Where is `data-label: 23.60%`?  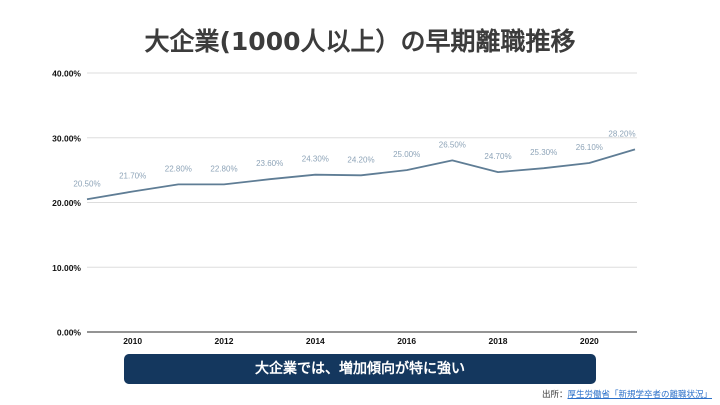 data-label: 23.60% is located at coordinates (269, 163).